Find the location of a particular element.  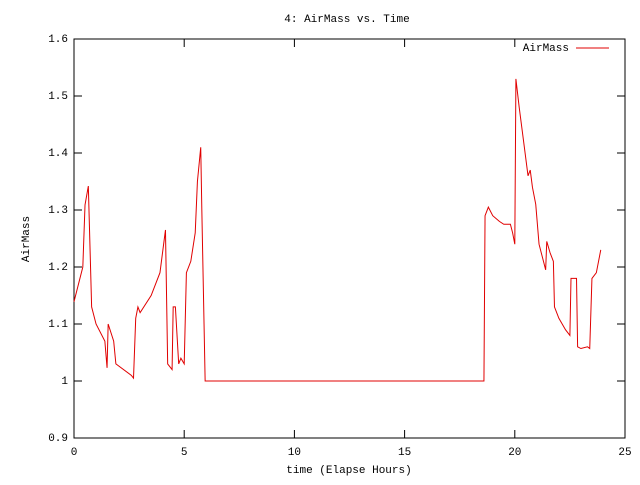

y-tick-label: 1.4 is located at coordinates (58, 154).